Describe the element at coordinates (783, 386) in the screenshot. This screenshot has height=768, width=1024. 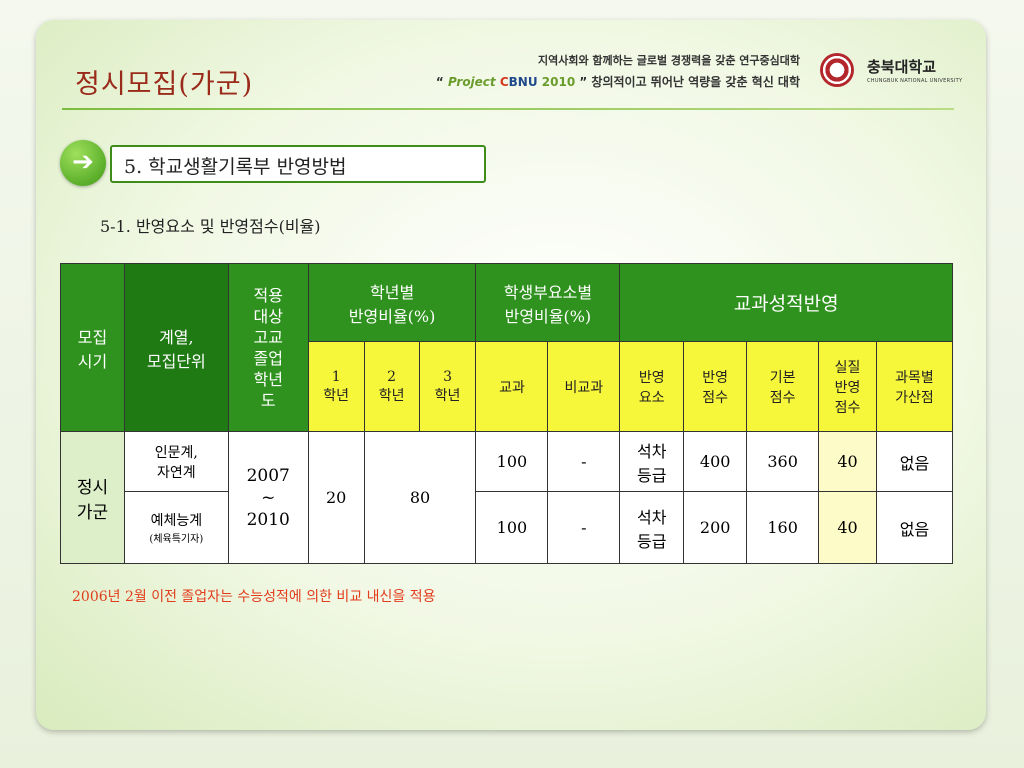
I see `subheader-base: 기본 점수` at that location.